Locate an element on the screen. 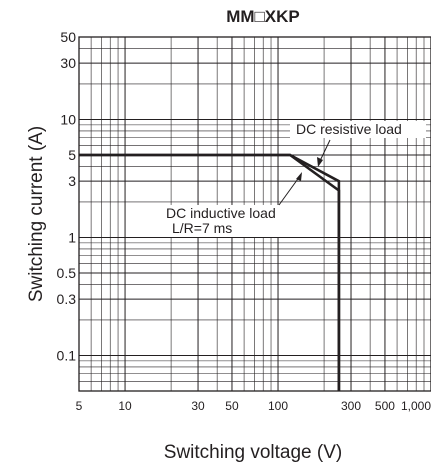 The height and width of the screenshot is (465, 431). y-tick-label: 5 is located at coordinates (72, 155).